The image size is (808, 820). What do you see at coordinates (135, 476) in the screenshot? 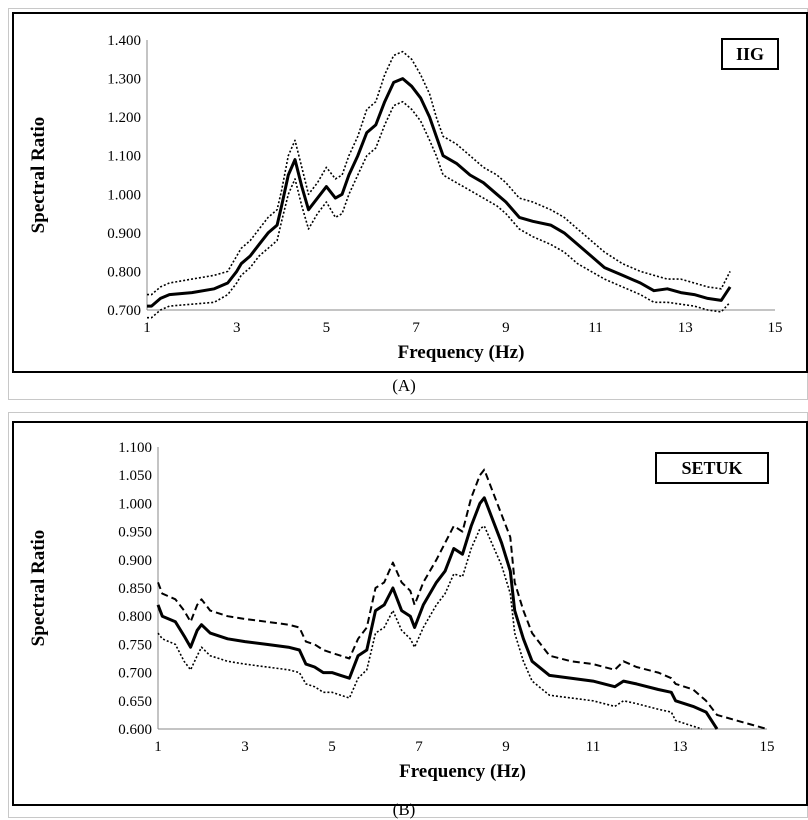
I see `y-tick-label: 1.050` at bounding box center [135, 476].